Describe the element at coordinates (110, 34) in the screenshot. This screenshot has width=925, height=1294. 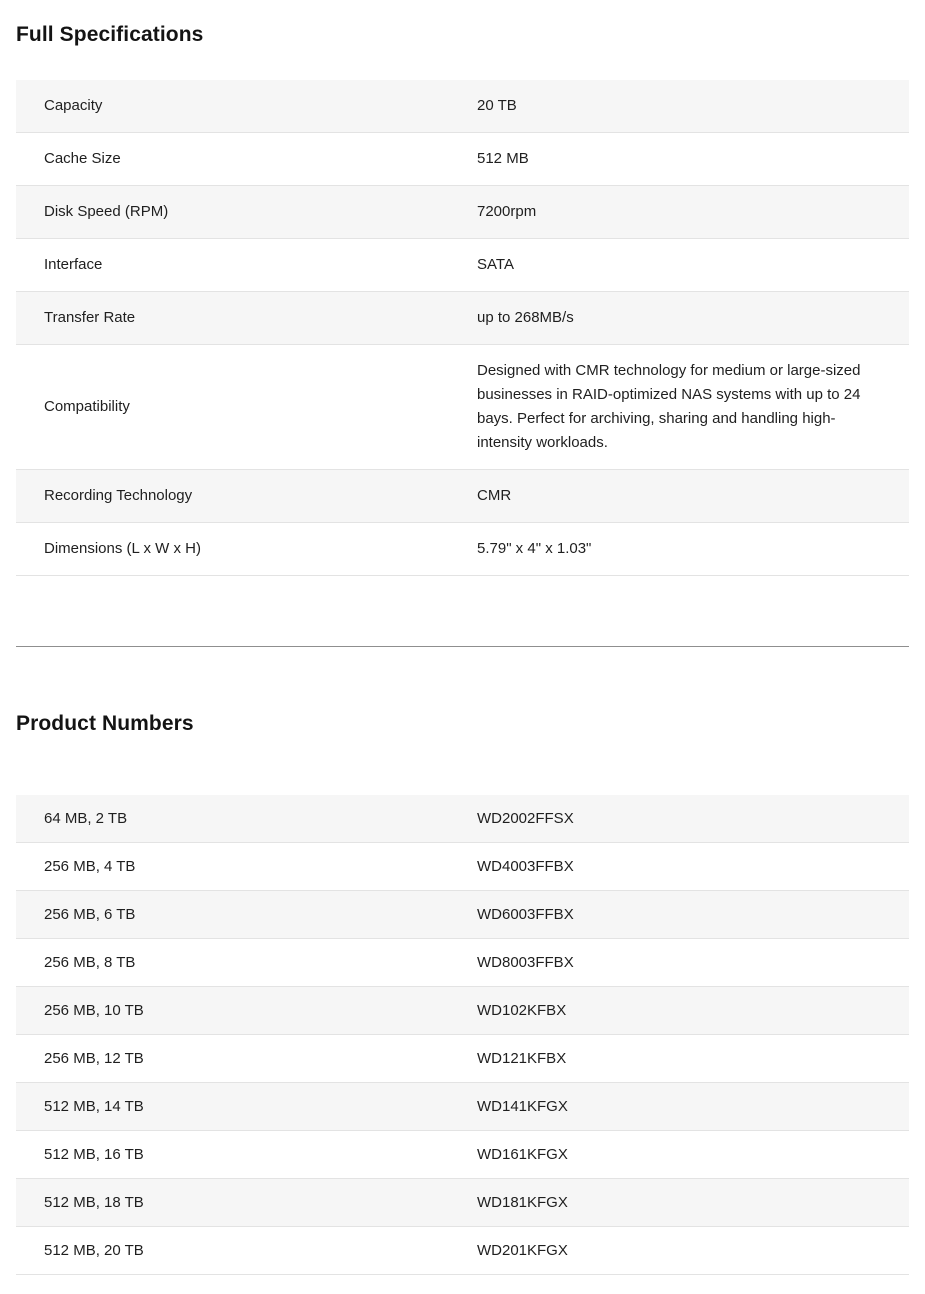
I see `full-specifications-title: Full Specifications` at that location.